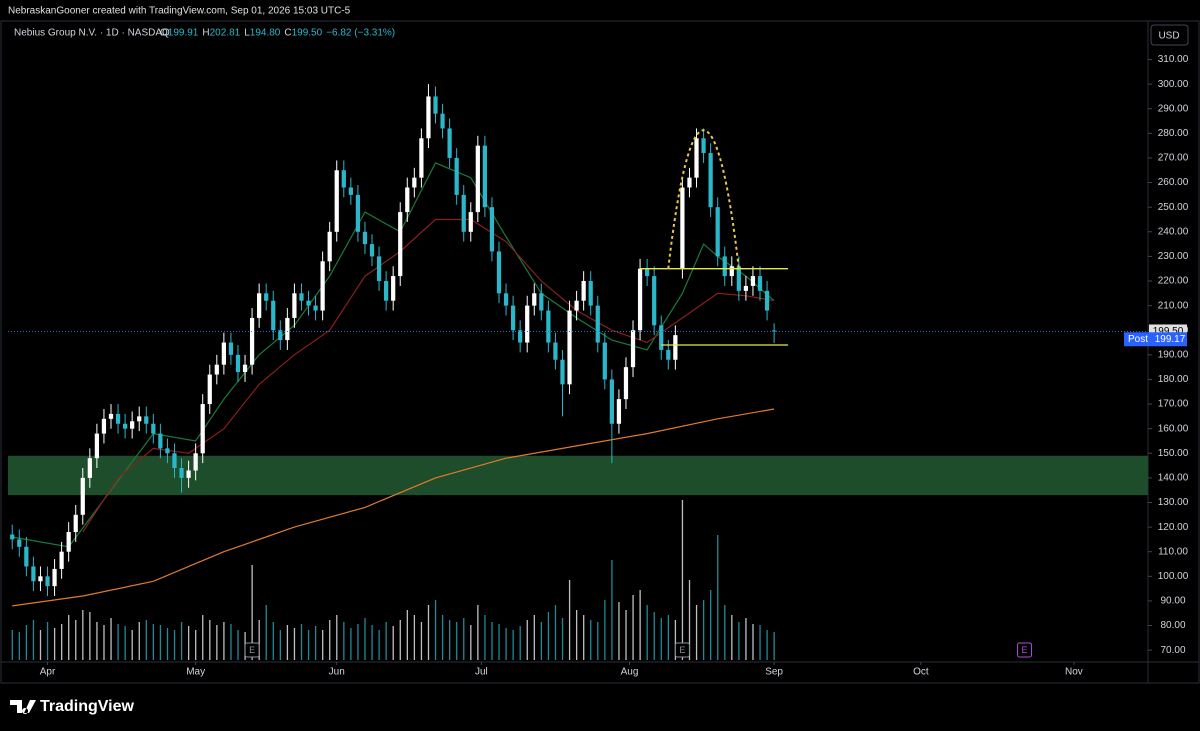  Describe the element at coordinates (1173, 428) in the screenshot. I see `y-tick-label: 160.00` at that location.